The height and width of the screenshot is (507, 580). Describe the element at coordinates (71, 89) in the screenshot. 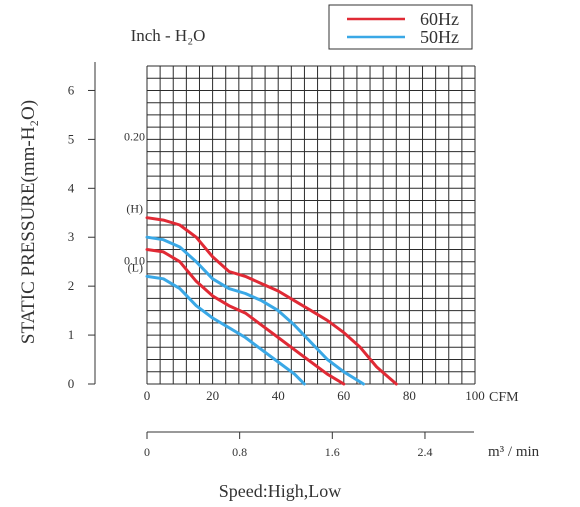

I see `y-tick-label: 6` at that location.